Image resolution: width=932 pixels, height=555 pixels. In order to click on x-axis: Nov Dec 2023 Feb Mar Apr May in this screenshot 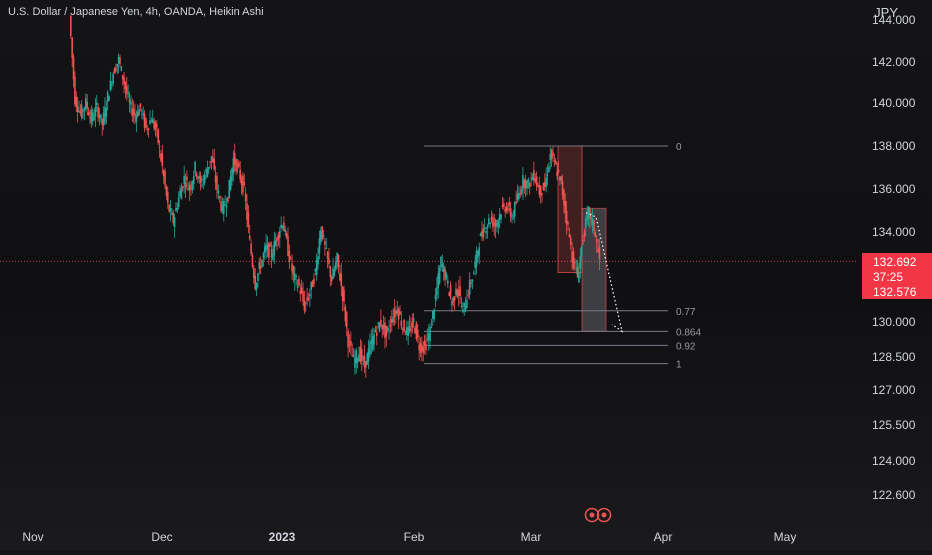, I will do `click(409, 537)`.